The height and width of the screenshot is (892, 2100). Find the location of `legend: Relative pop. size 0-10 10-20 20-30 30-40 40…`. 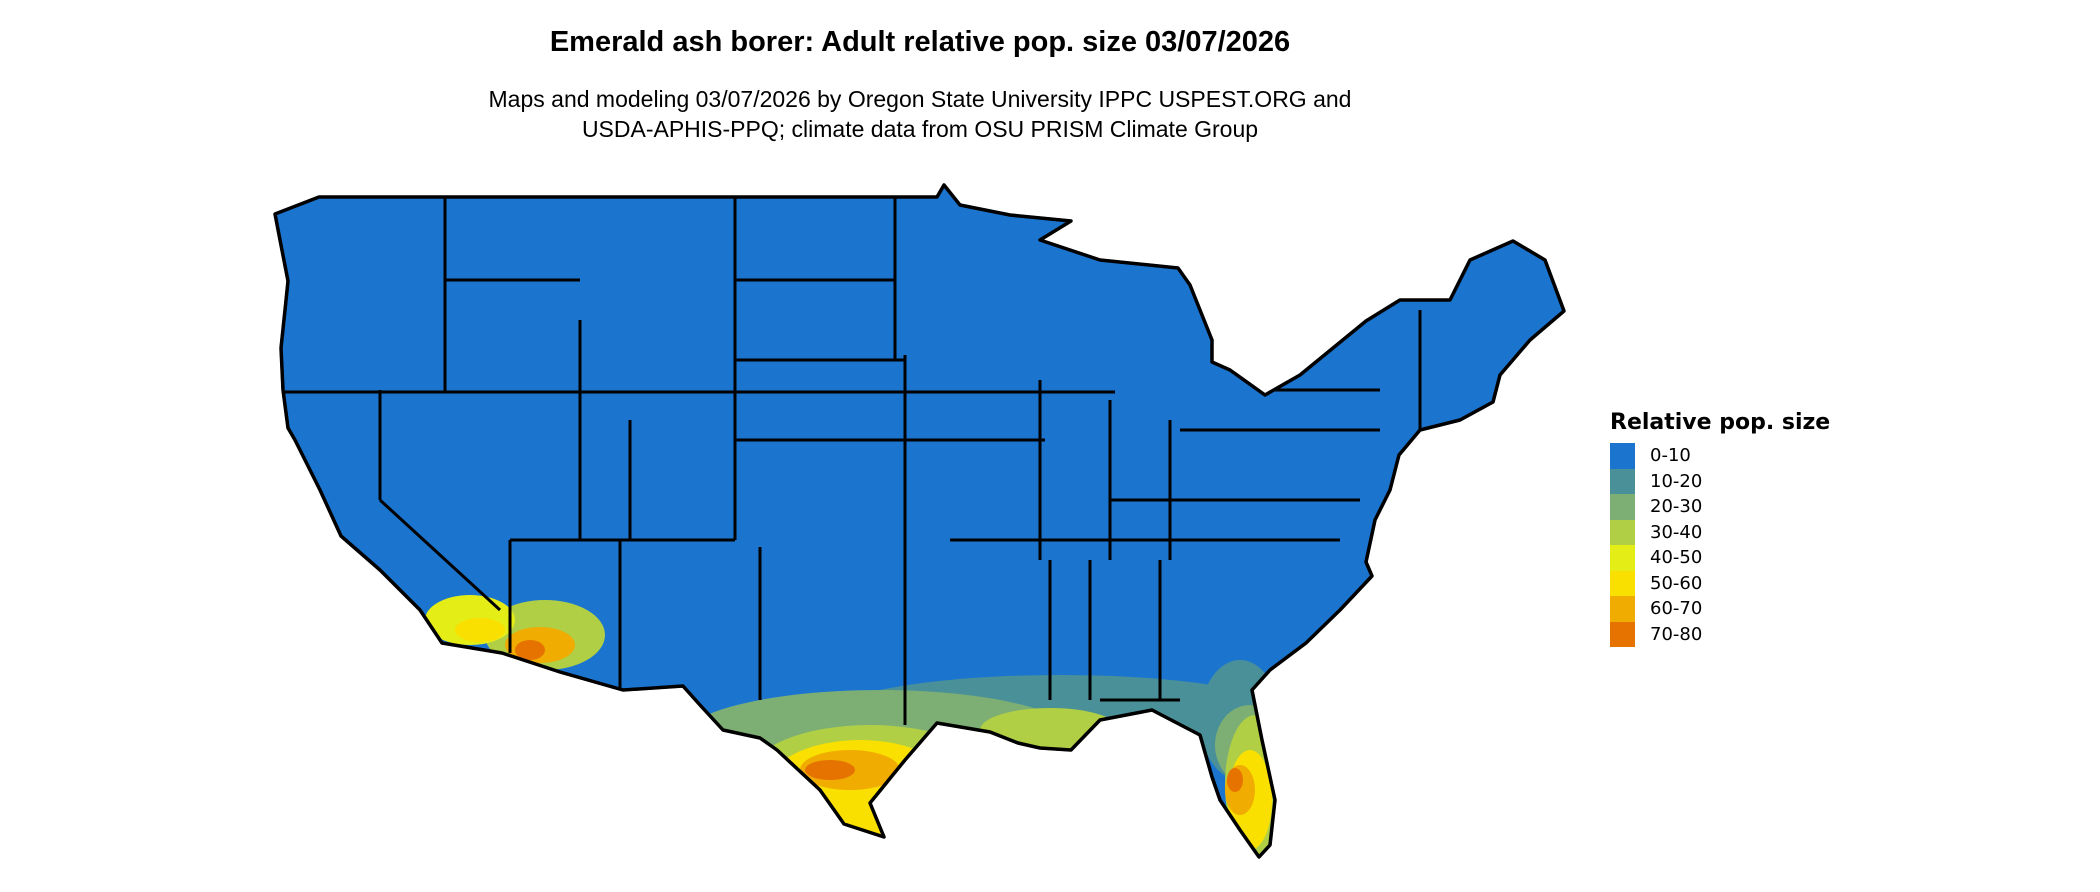

legend: Relative pop. size 0-10 10-20 20-30 30-40 40… is located at coordinates (1720, 528).